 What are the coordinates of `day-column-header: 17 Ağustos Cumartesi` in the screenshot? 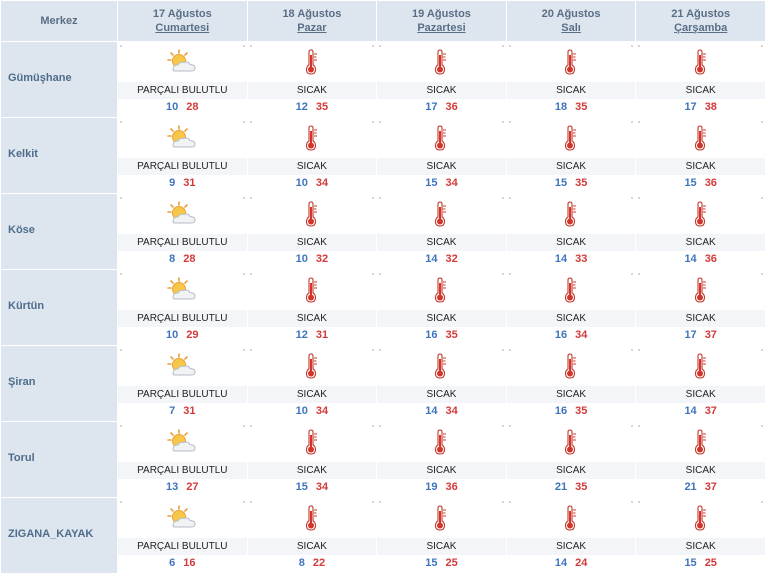 It's located at (182, 21).